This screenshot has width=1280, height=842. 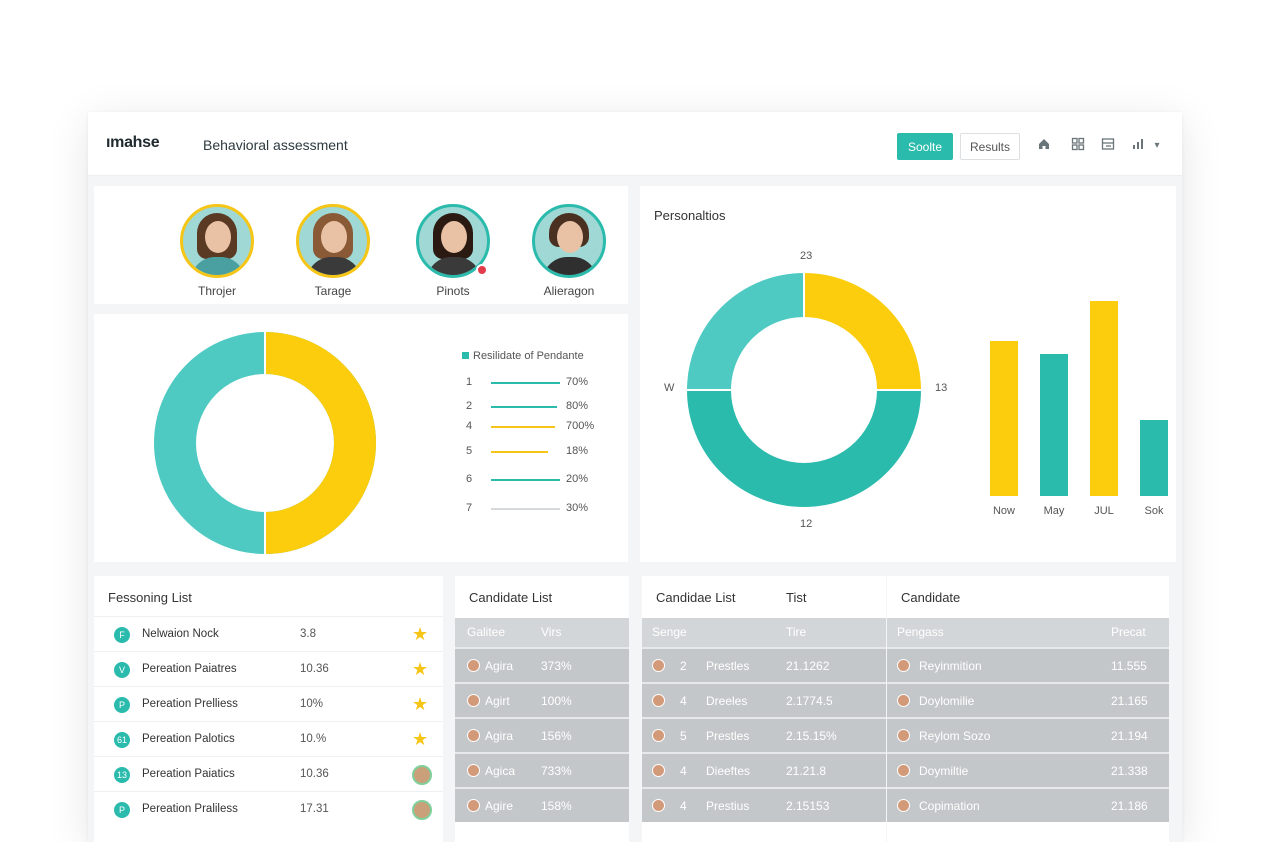 I want to click on table-cell: 21.338, so click(x=1129, y=771).